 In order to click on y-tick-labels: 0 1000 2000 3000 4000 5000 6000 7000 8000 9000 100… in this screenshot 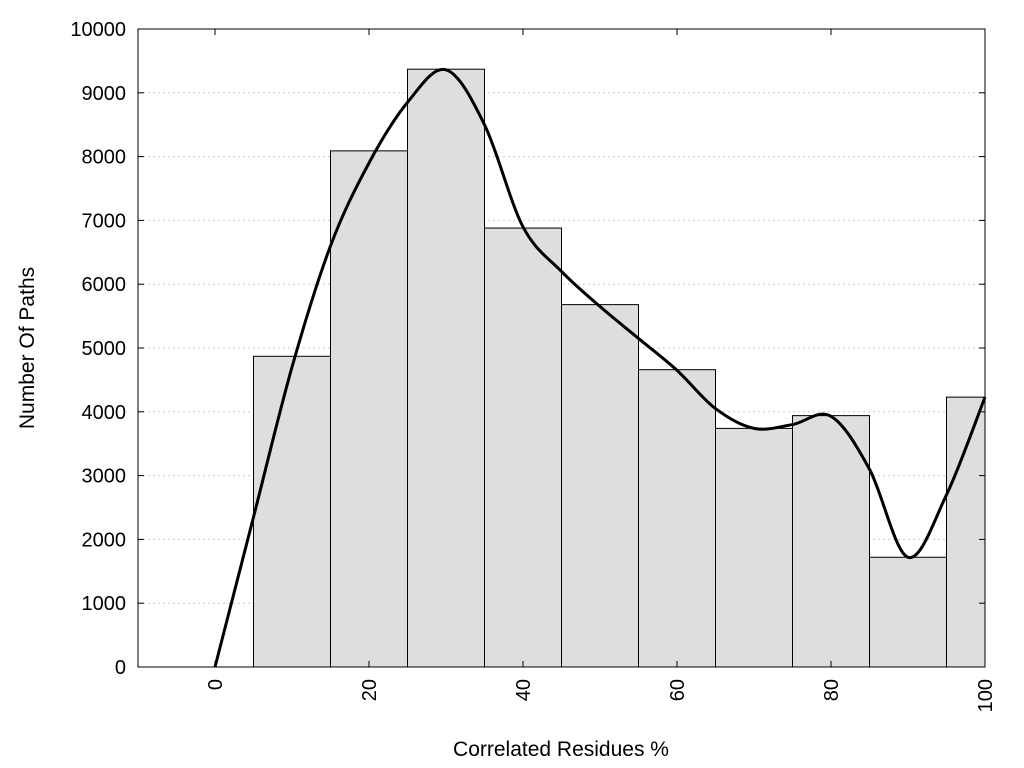, I will do `click(98, 349)`.